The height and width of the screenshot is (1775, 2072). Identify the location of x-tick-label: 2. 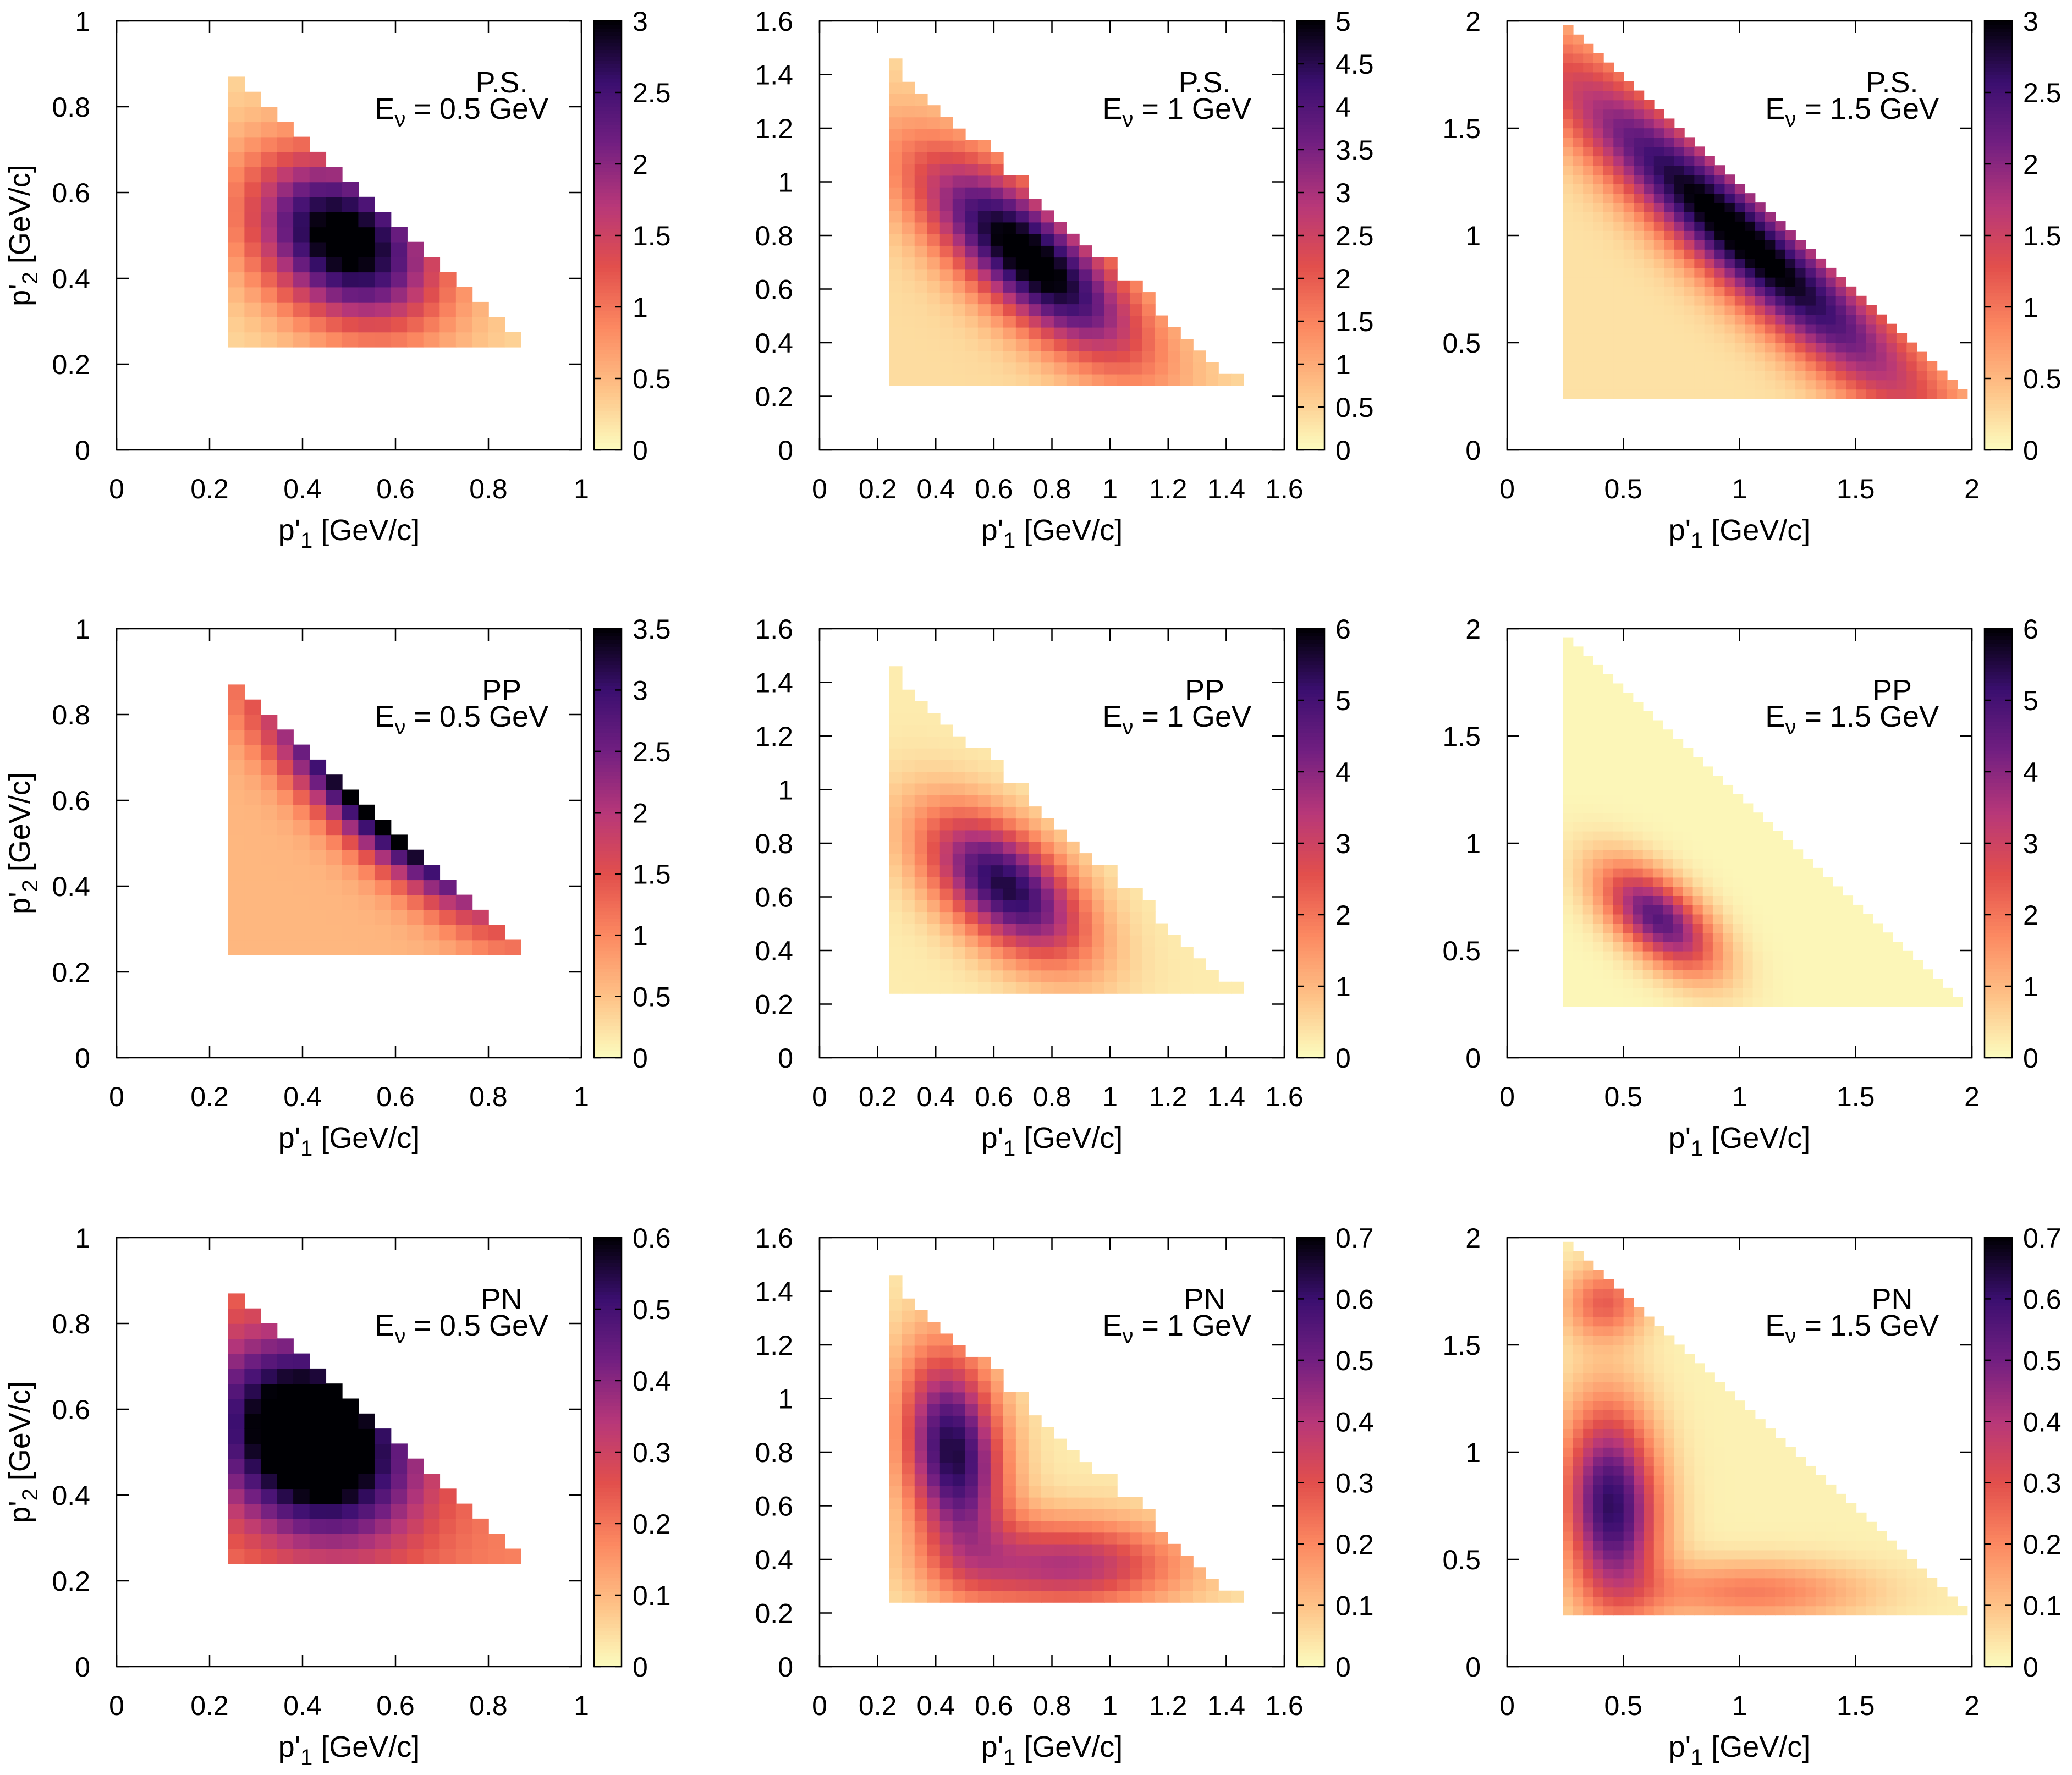
(1972, 489).